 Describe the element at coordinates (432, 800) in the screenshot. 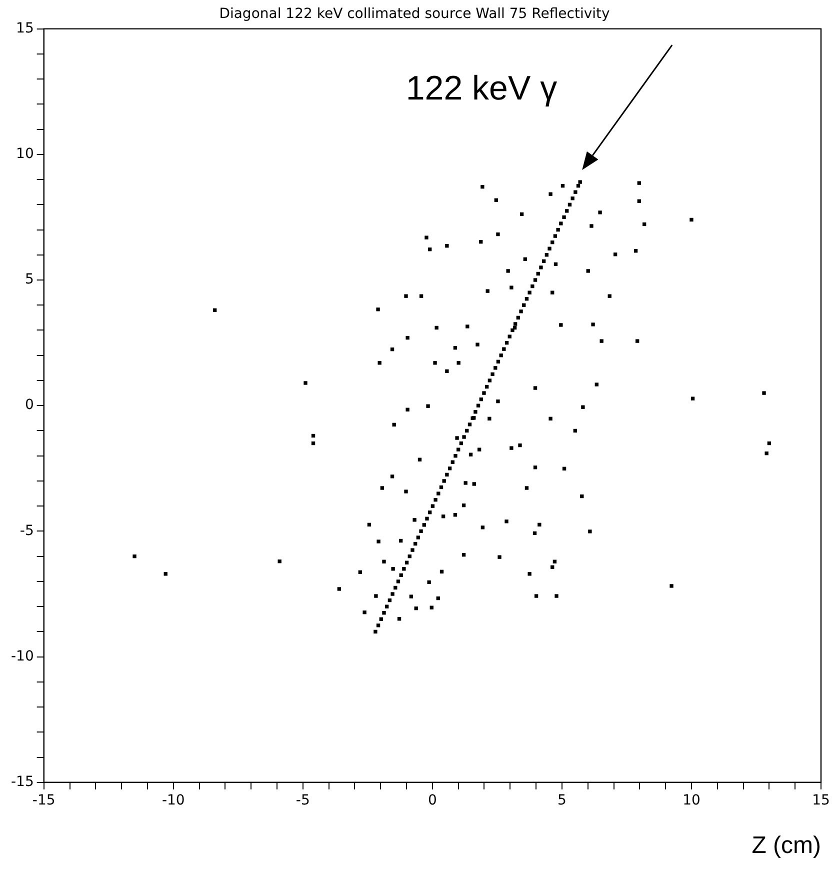

I see `x-tick-label: 0` at that location.